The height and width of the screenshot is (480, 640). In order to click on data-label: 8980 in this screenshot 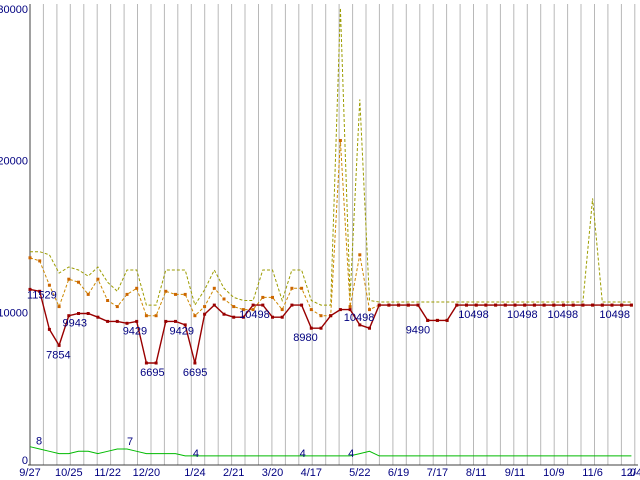, I will do `click(305, 338)`.